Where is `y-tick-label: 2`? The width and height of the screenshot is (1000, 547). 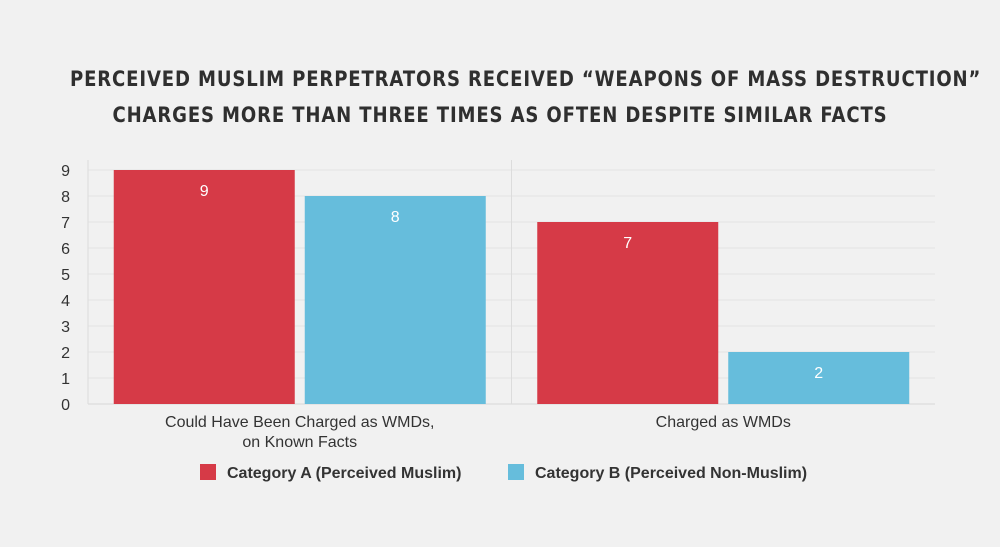
y-tick-label: 2 is located at coordinates (65, 353).